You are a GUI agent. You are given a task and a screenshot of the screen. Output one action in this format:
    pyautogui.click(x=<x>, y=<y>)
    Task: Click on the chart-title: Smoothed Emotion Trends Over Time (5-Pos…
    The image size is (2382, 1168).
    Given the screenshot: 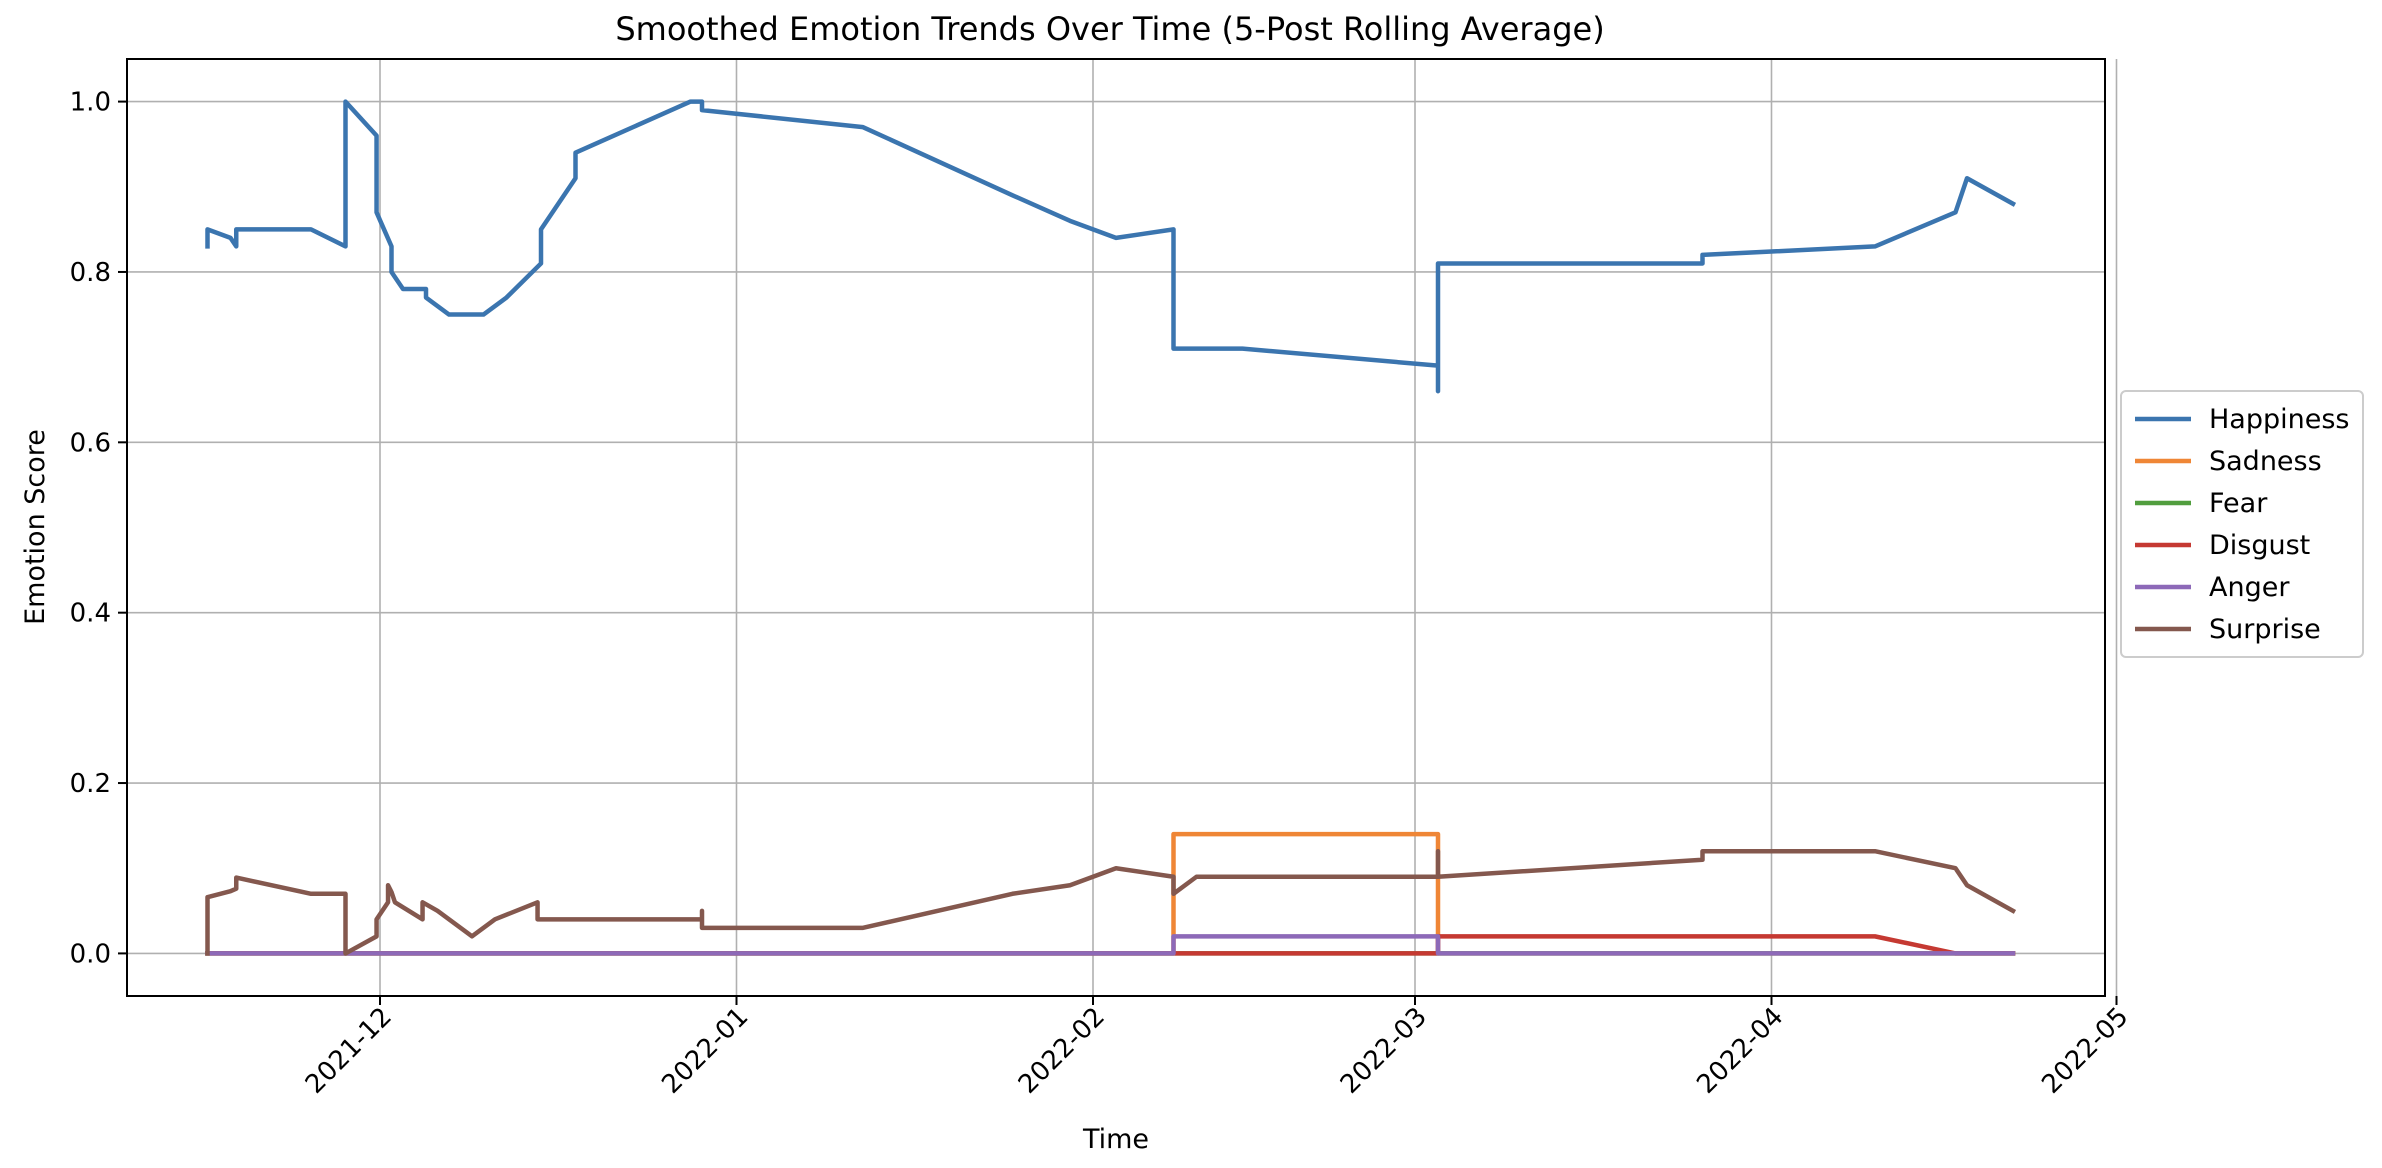 What is the action you would take?
    pyautogui.click(x=1109, y=29)
    